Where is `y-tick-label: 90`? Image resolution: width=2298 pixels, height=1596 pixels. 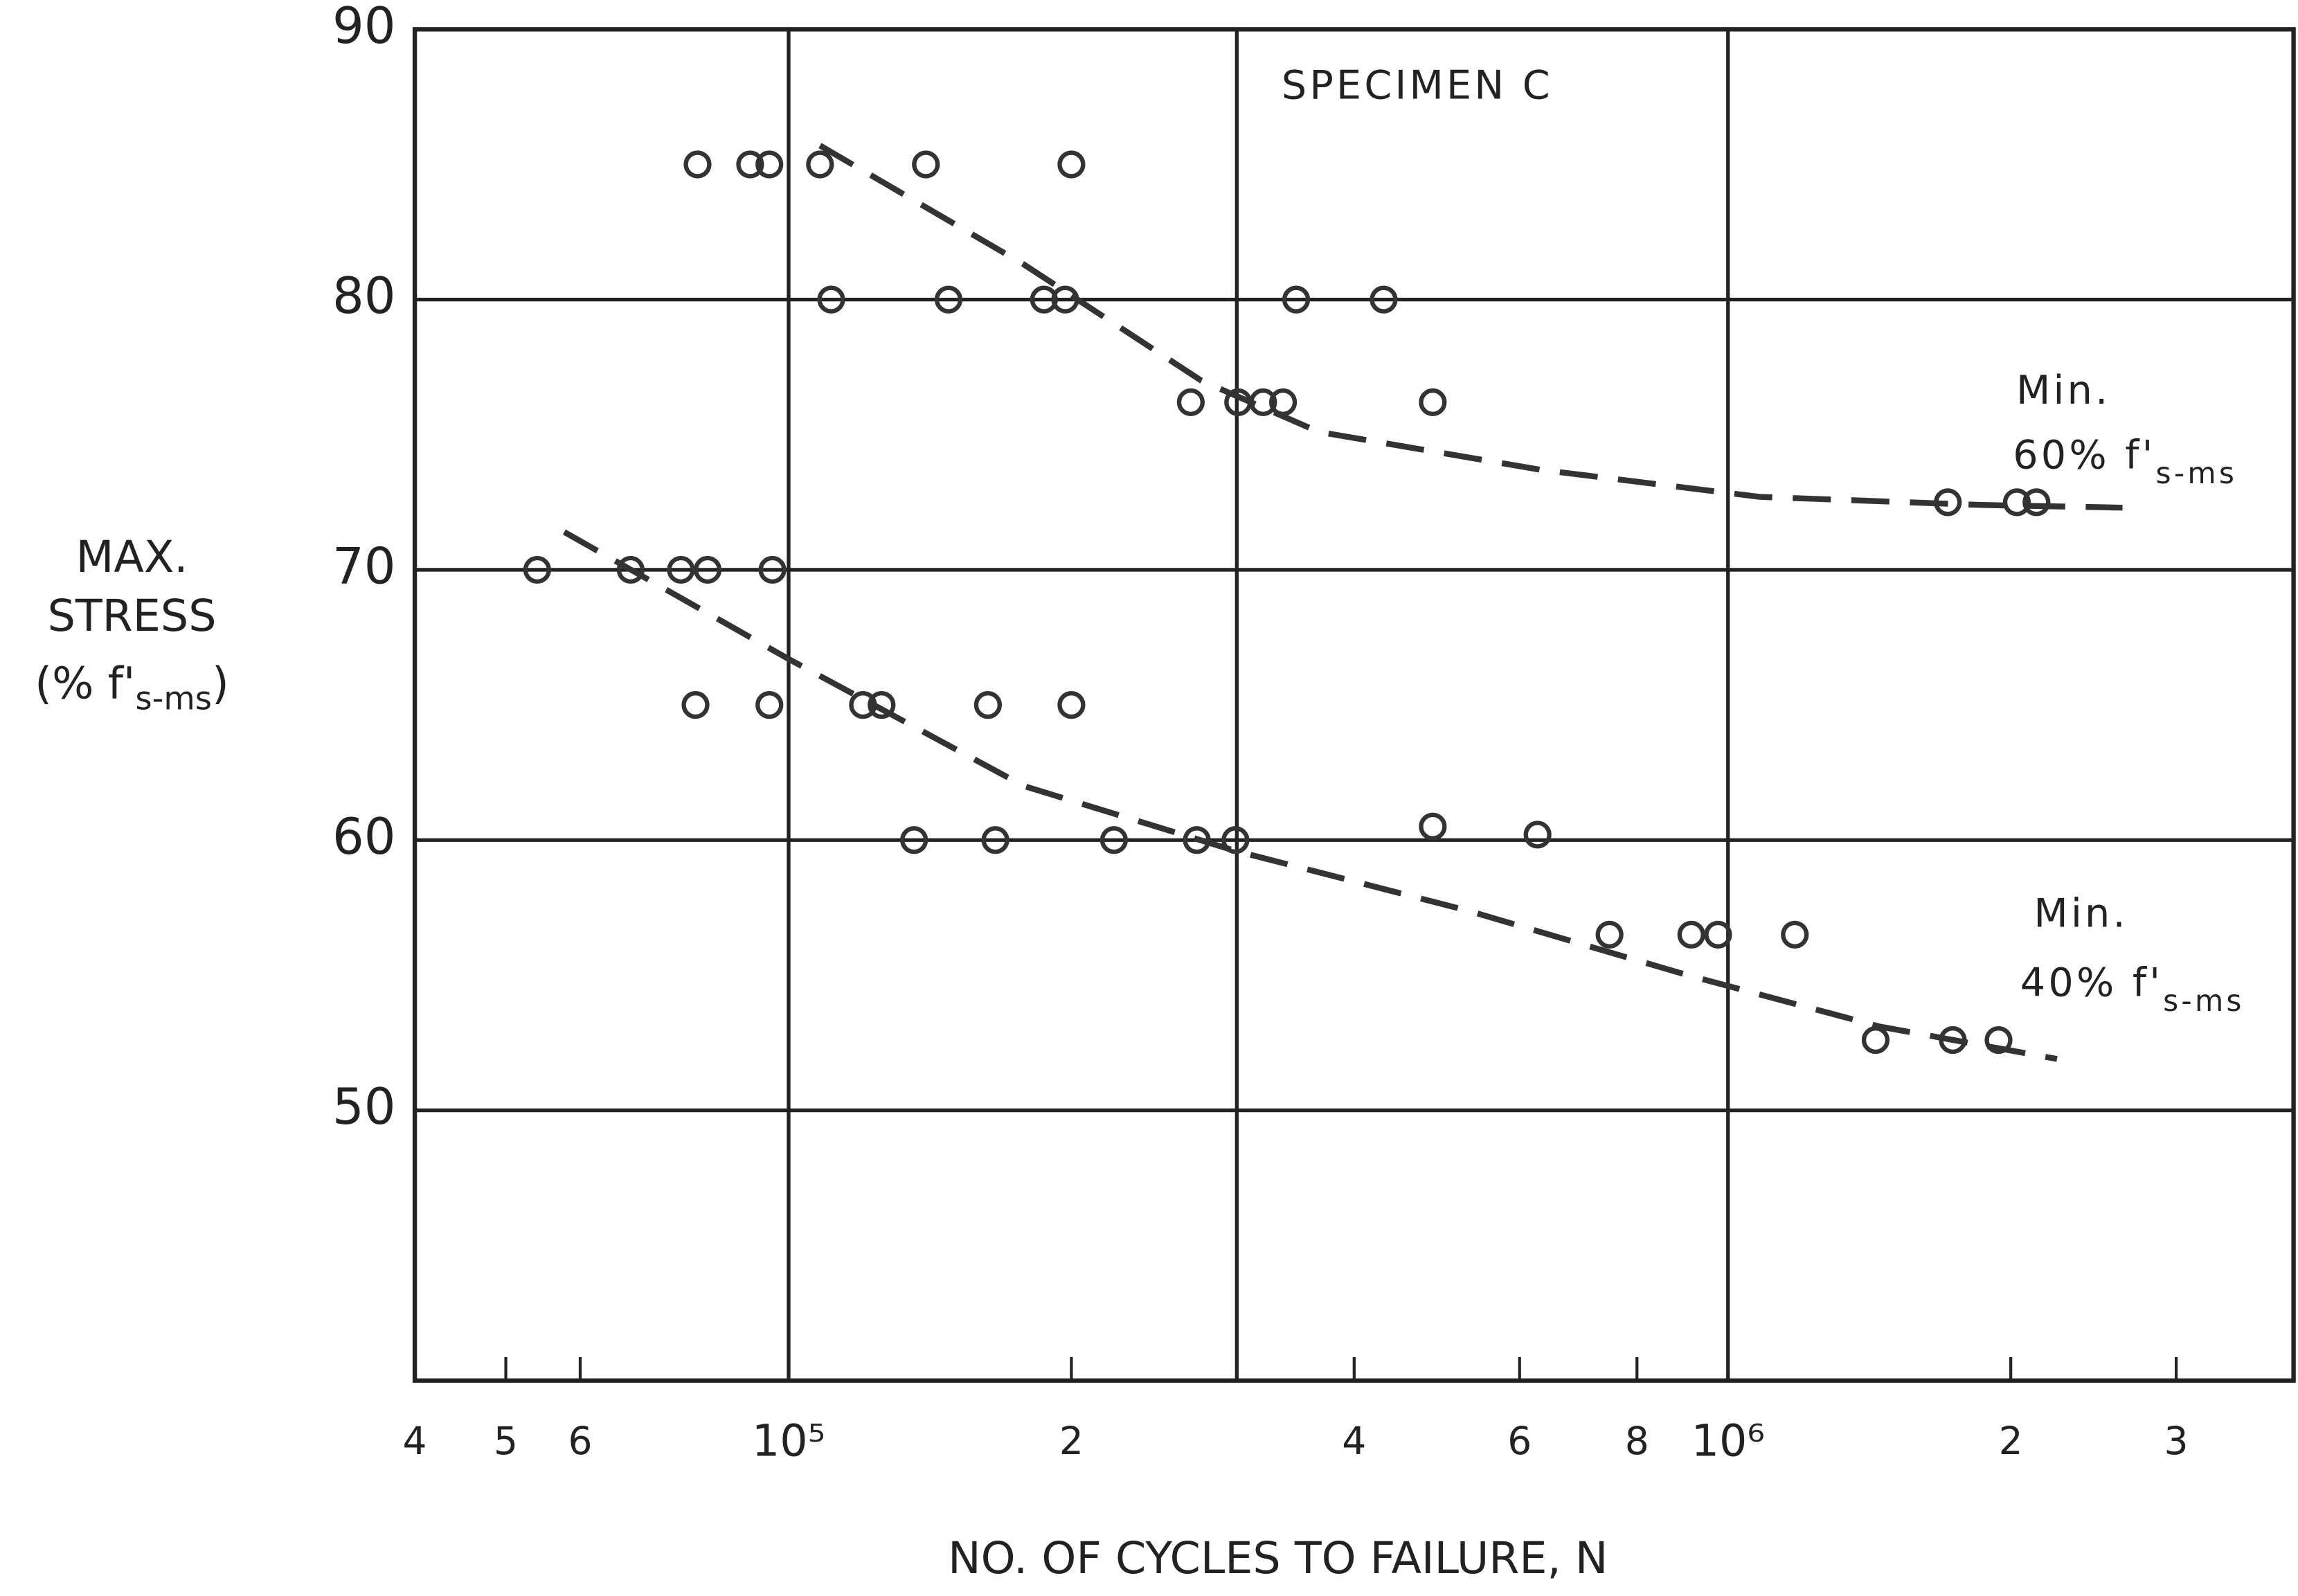
y-tick-label: 90 is located at coordinates (364, 27).